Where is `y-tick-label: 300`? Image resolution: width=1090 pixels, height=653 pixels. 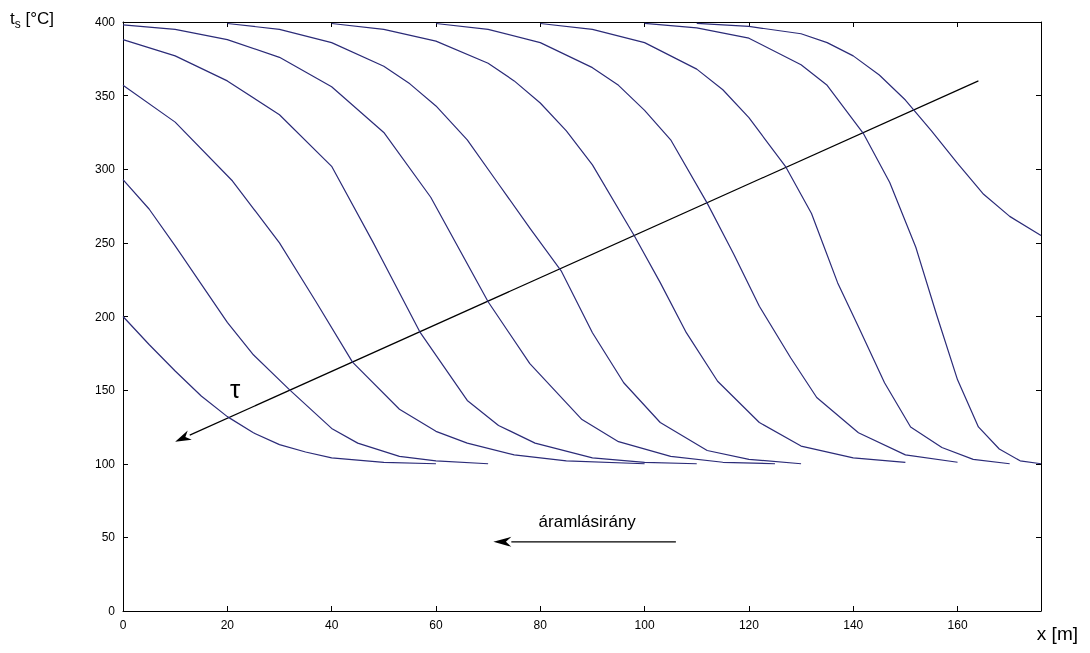 y-tick-label: 300 is located at coordinates (105, 169).